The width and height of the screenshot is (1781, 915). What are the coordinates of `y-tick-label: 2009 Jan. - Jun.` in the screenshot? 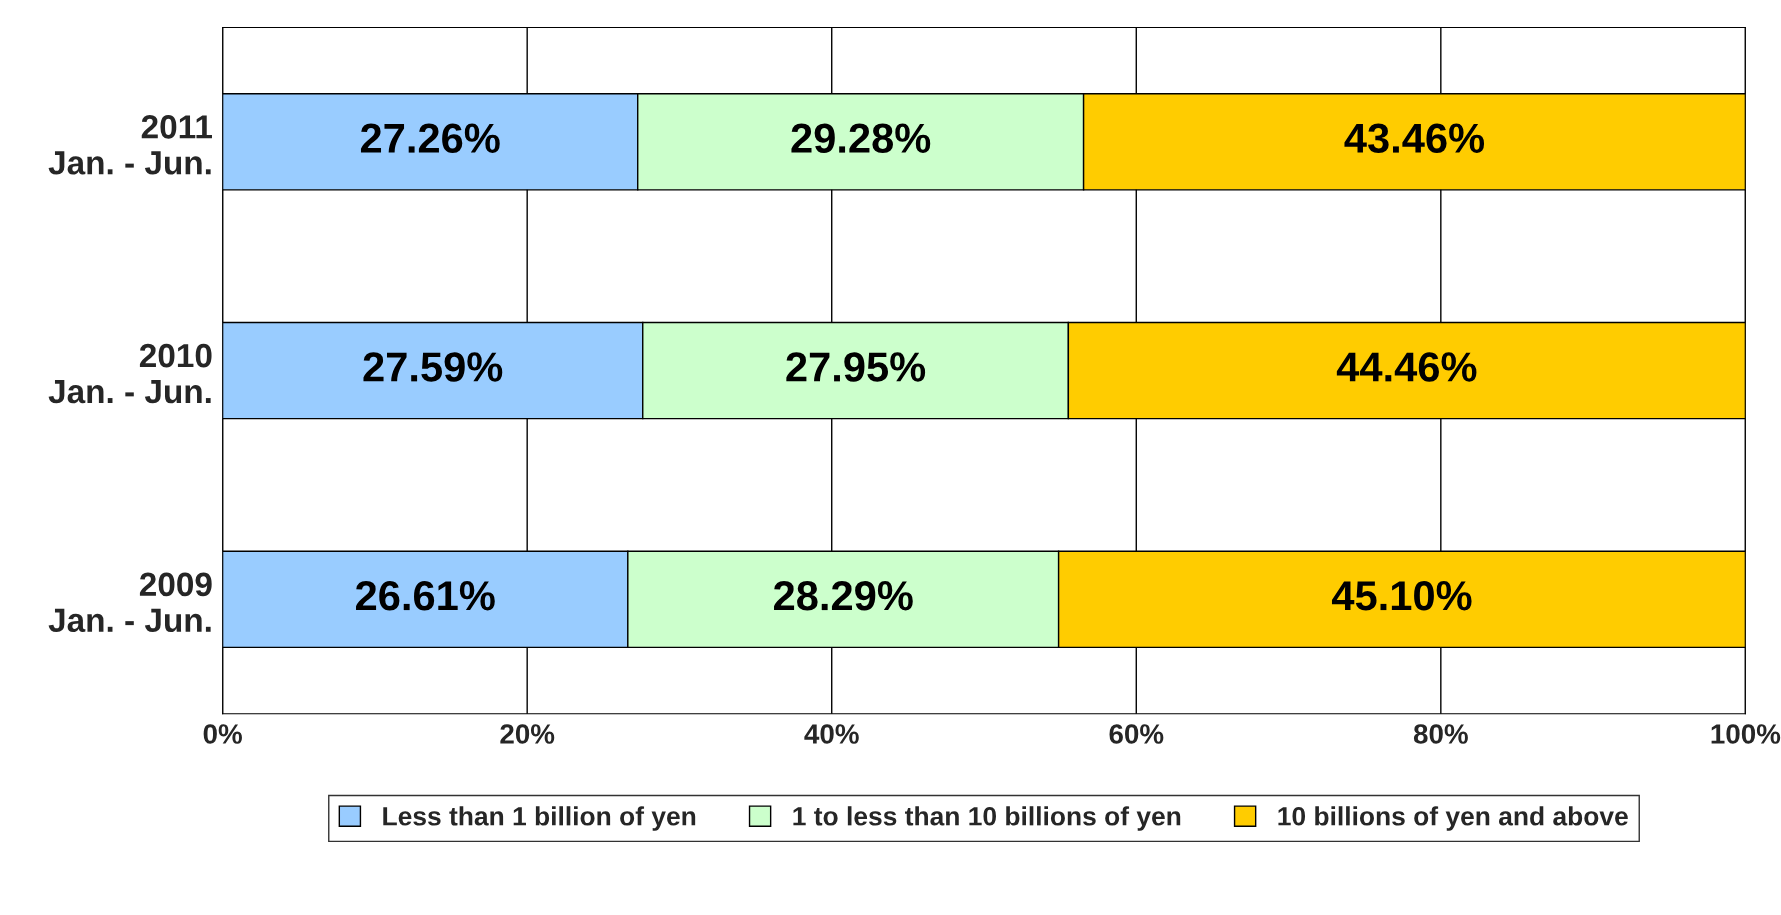 It's located at (130, 602).